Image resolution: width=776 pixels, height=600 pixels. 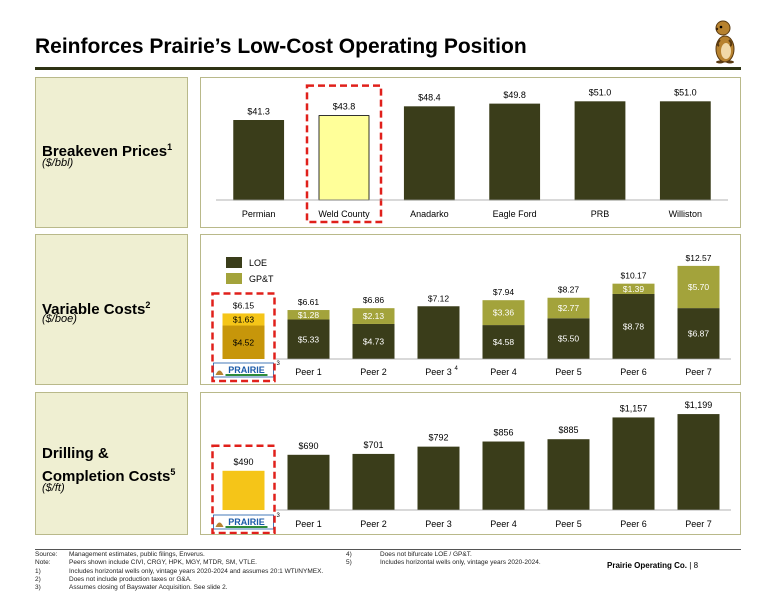 I want to click on total-label: $7.12, so click(x=439, y=298).